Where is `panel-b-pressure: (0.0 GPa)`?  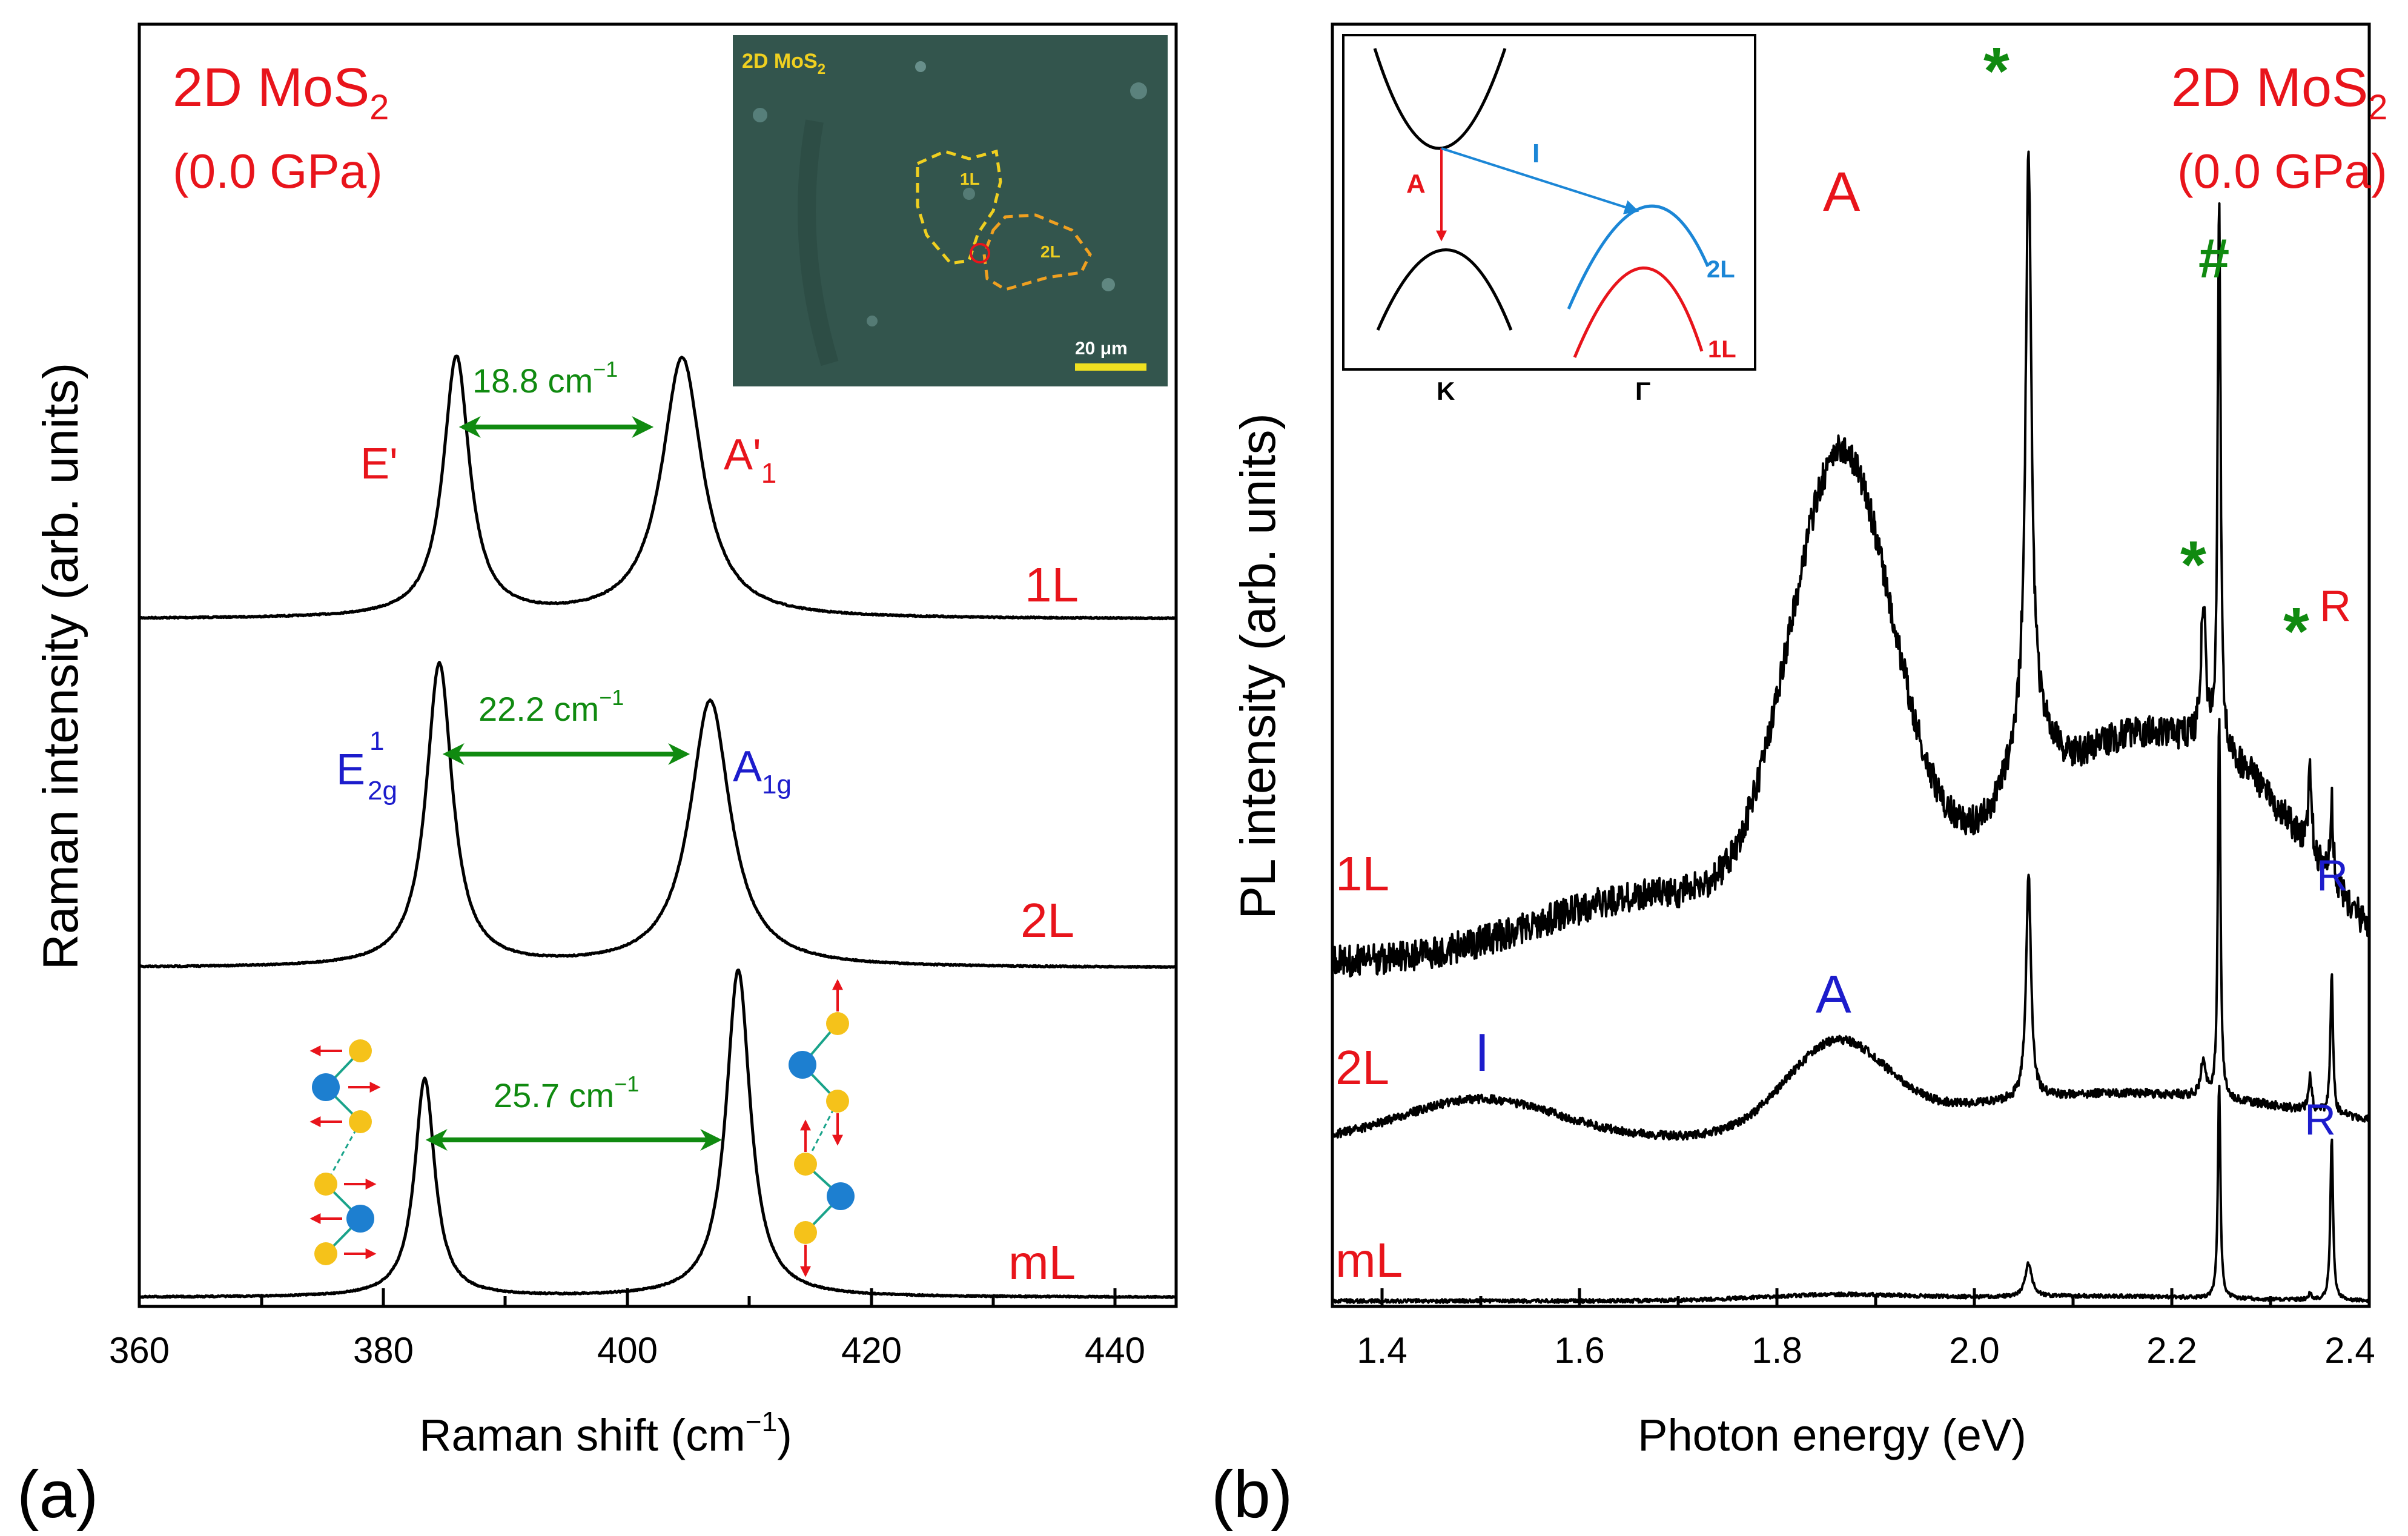 panel-b-pressure: (0.0 GPa) is located at coordinates (2282, 171).